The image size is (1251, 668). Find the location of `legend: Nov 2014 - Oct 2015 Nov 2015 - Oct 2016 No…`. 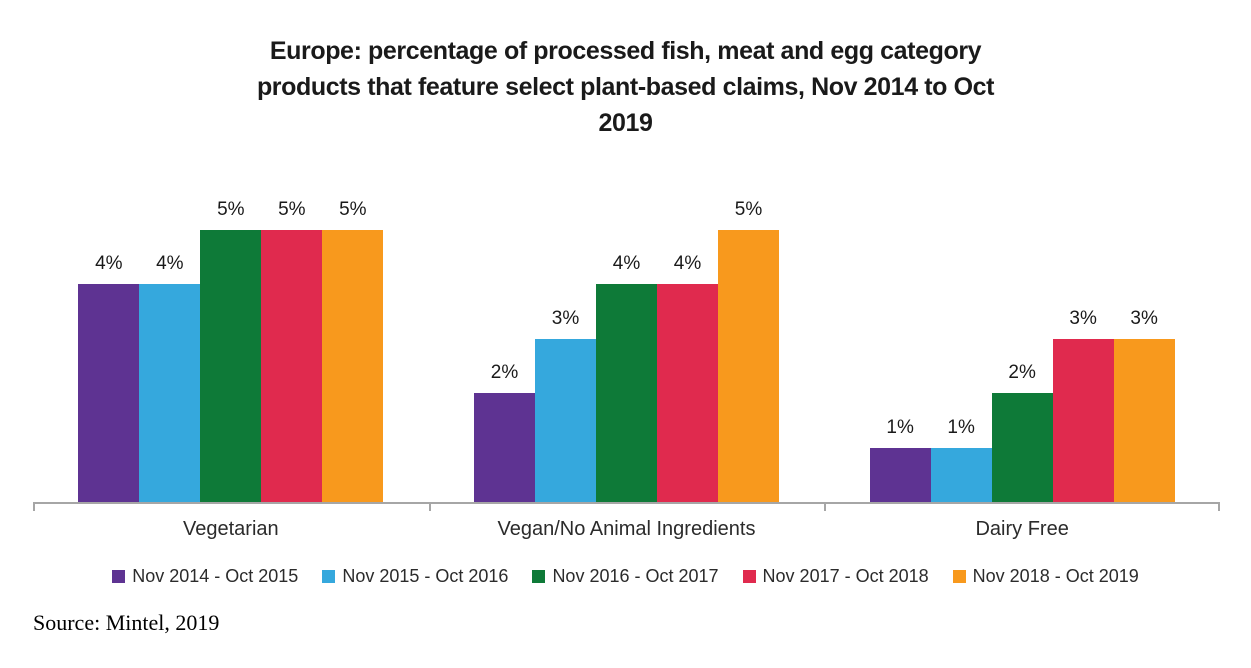

legend: Nov 2014 - Oct 2015 Nov 2015 - Oct 2016 No… is located at coordinates (625, 576).